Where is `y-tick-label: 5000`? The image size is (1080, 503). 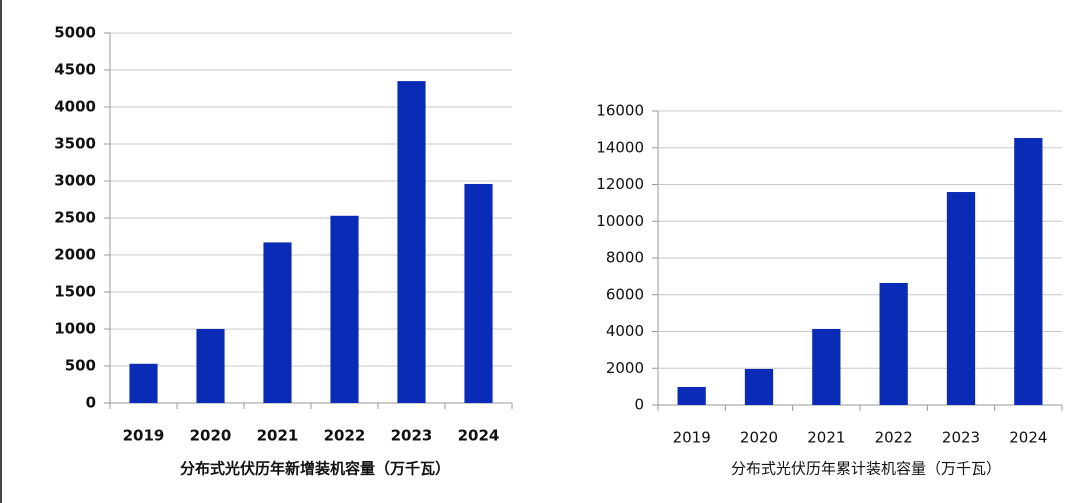
y-tick-label: 5000 is located at coordinates (75, 33).